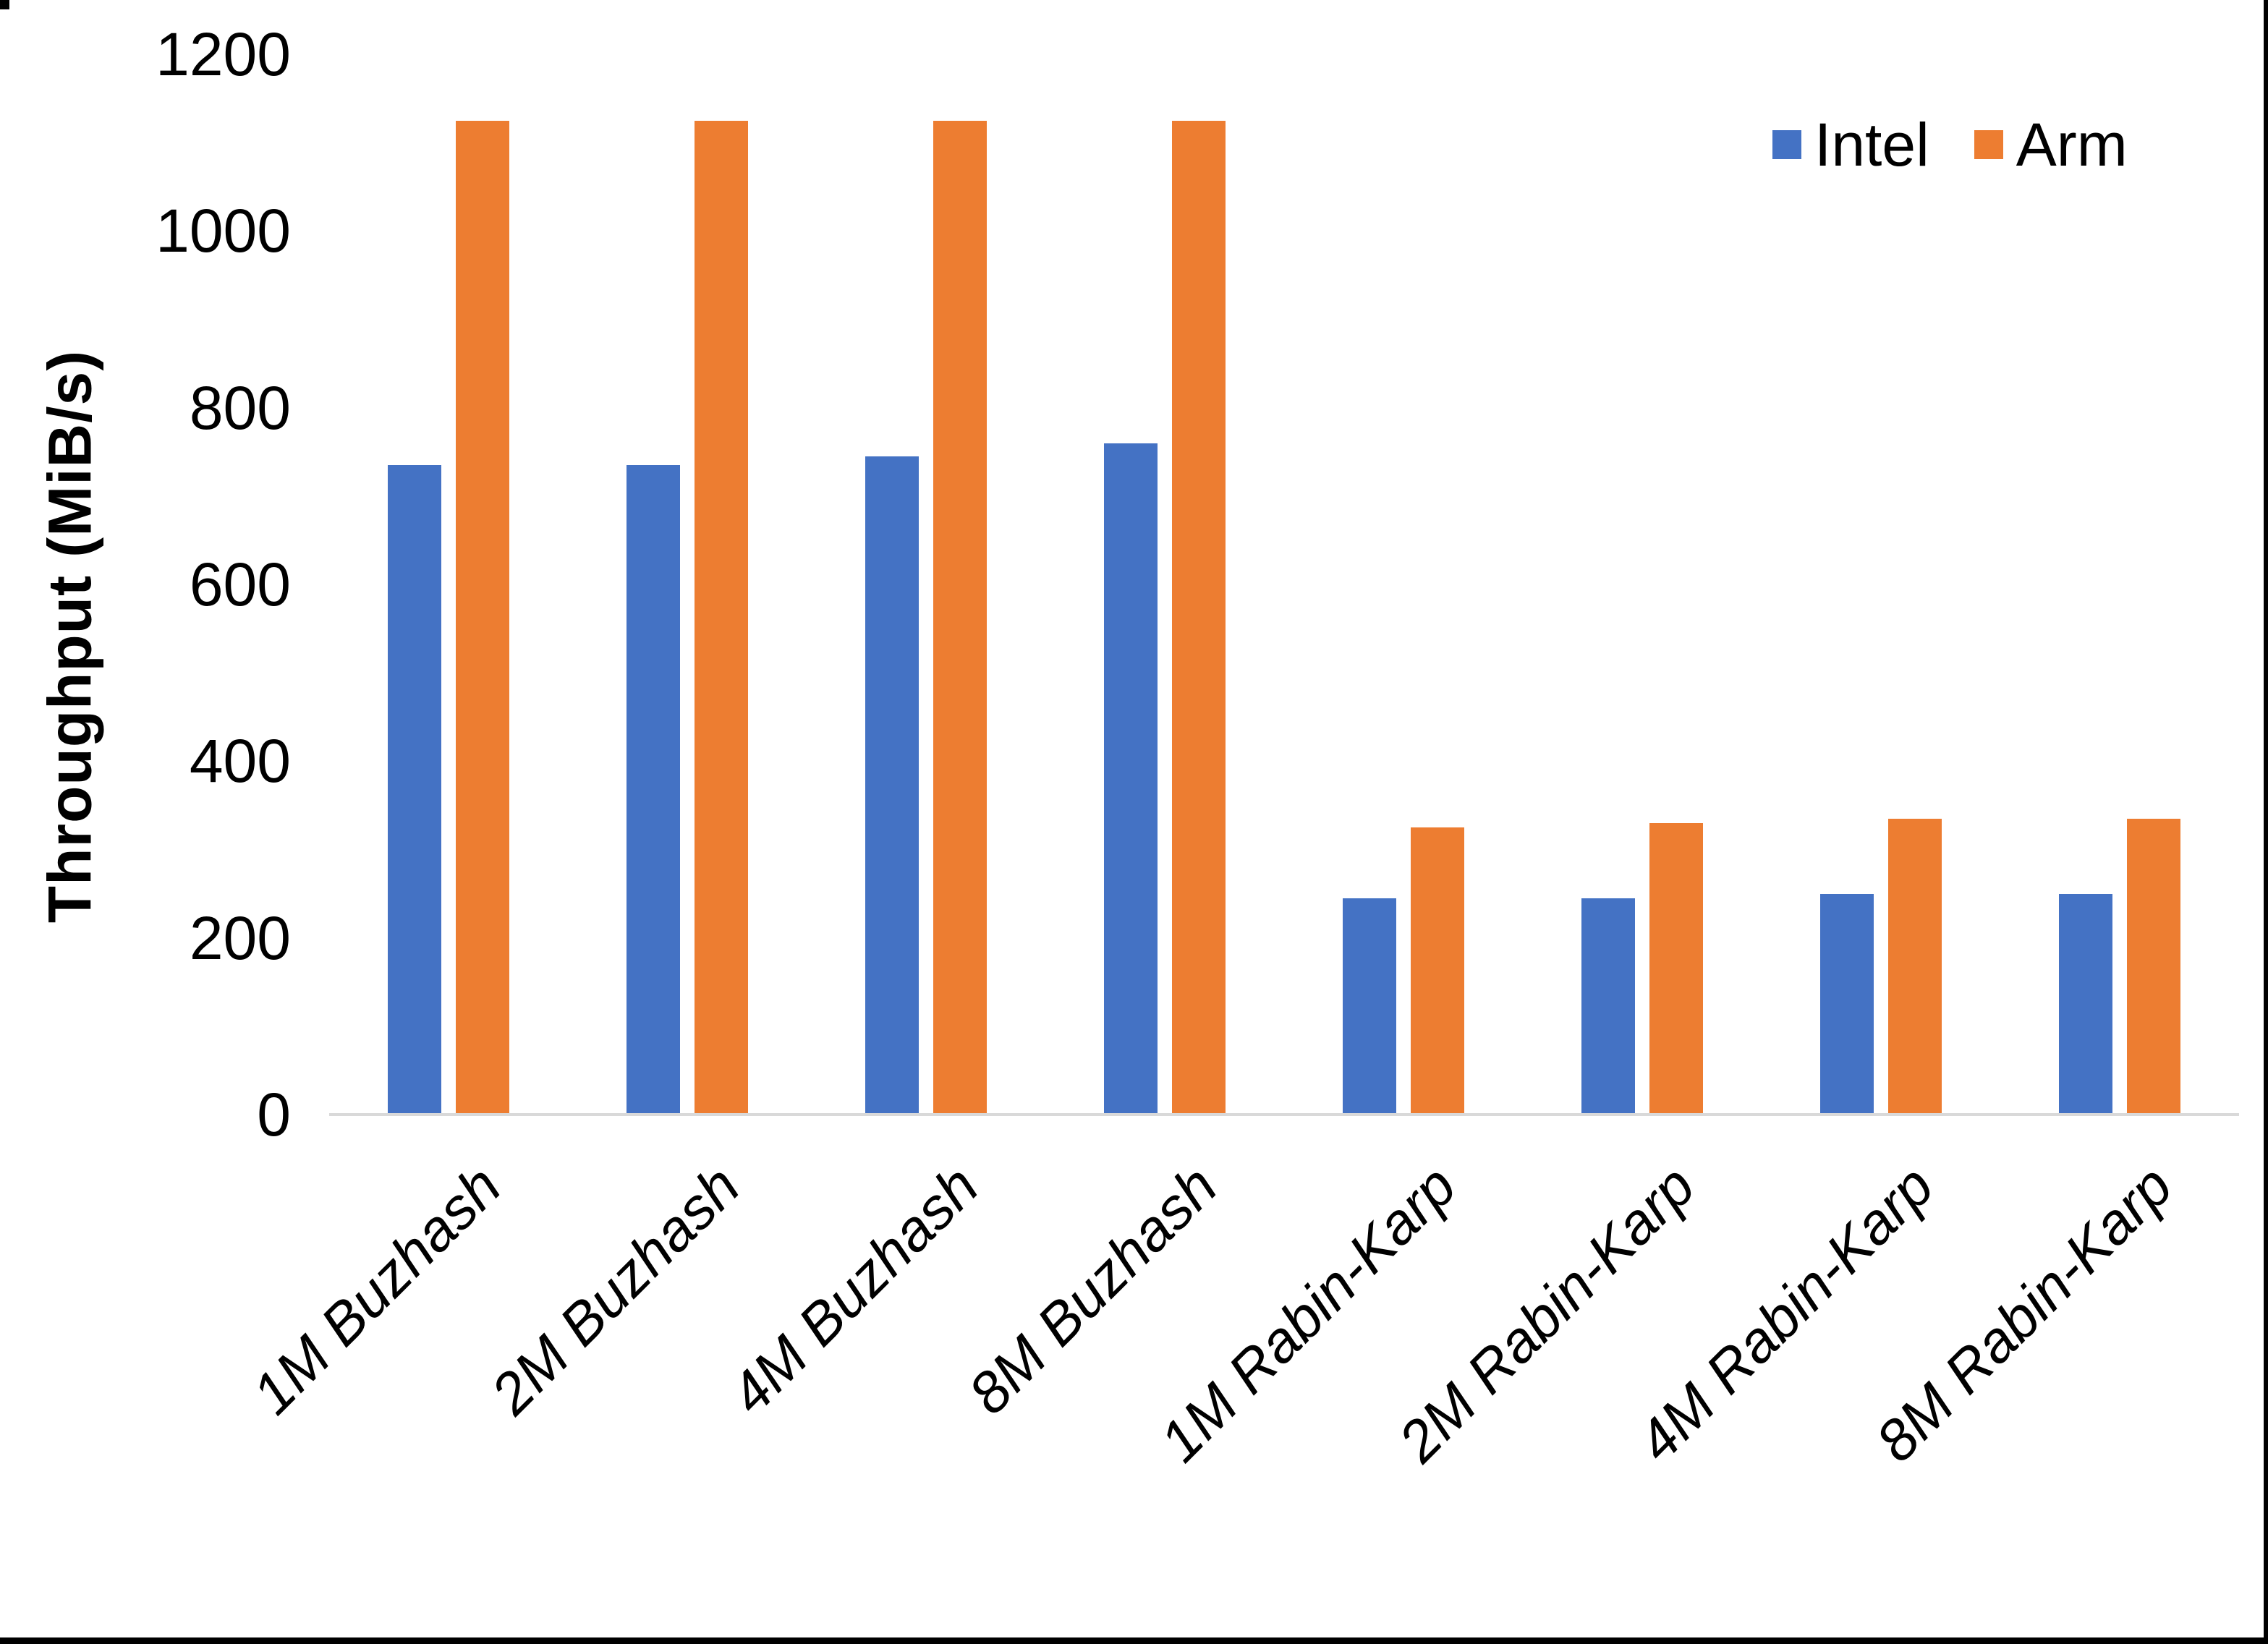  Describe the element at coordinates (240, 761) in the screenshot. I see `y-tick-label: 400` at that location.